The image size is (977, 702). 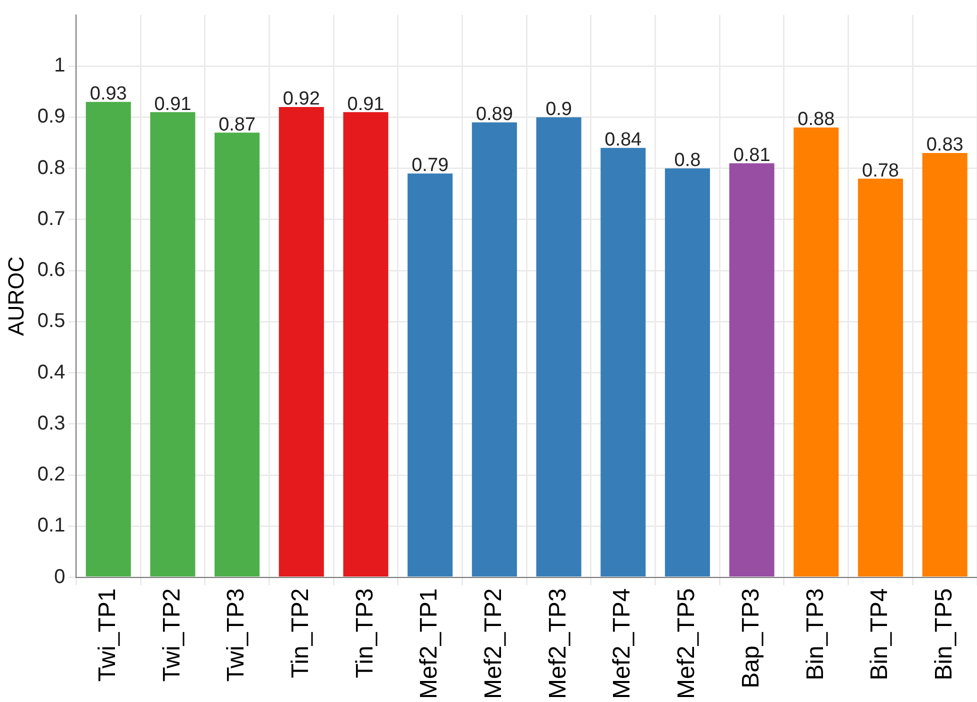 I want to click on y-tick-label: 1, so click(x=60, y=65).